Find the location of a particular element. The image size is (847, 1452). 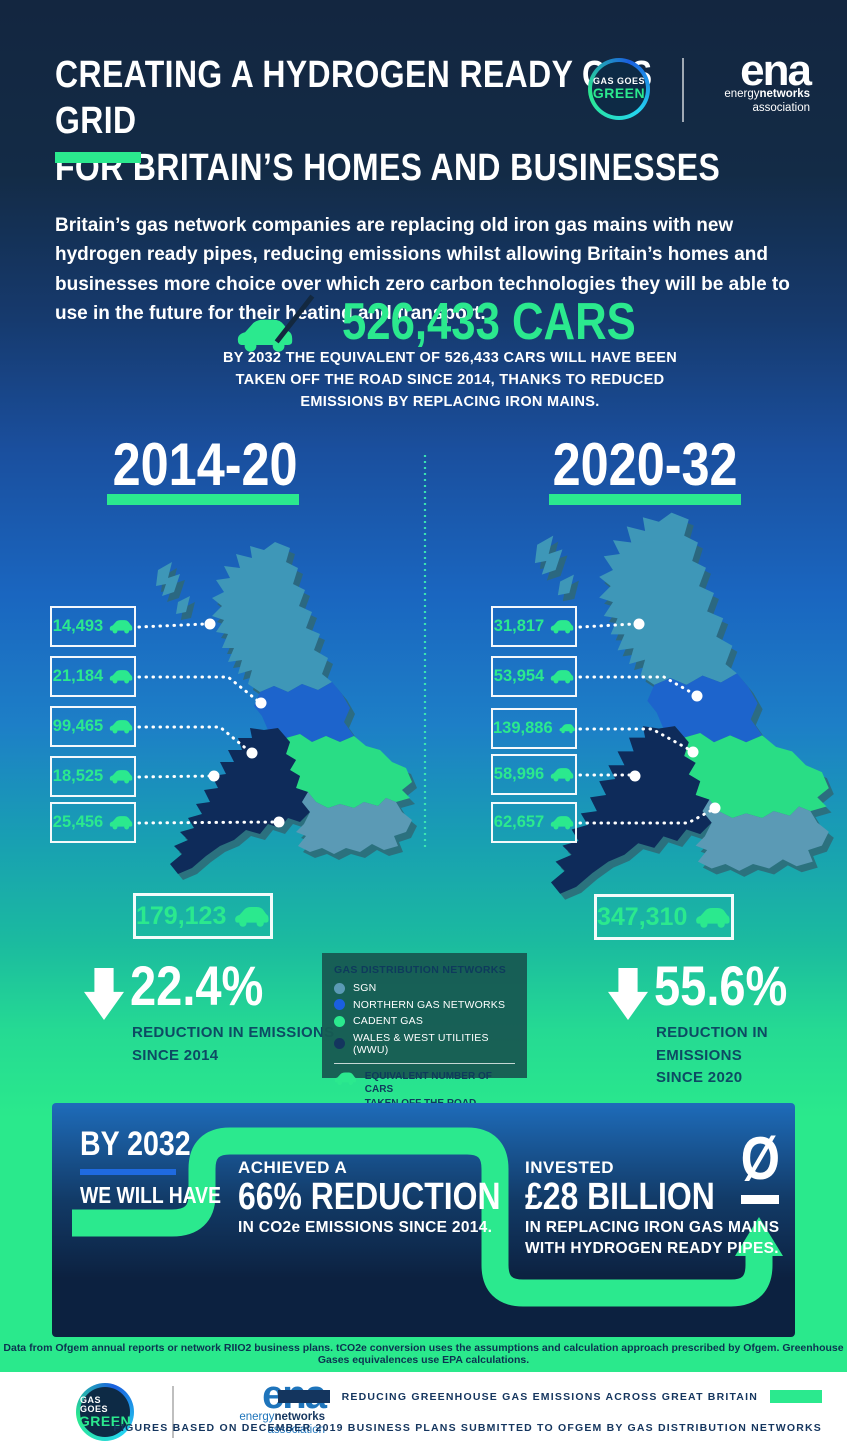

zero-glyph: Ø is located at coordinates (760, 1158).